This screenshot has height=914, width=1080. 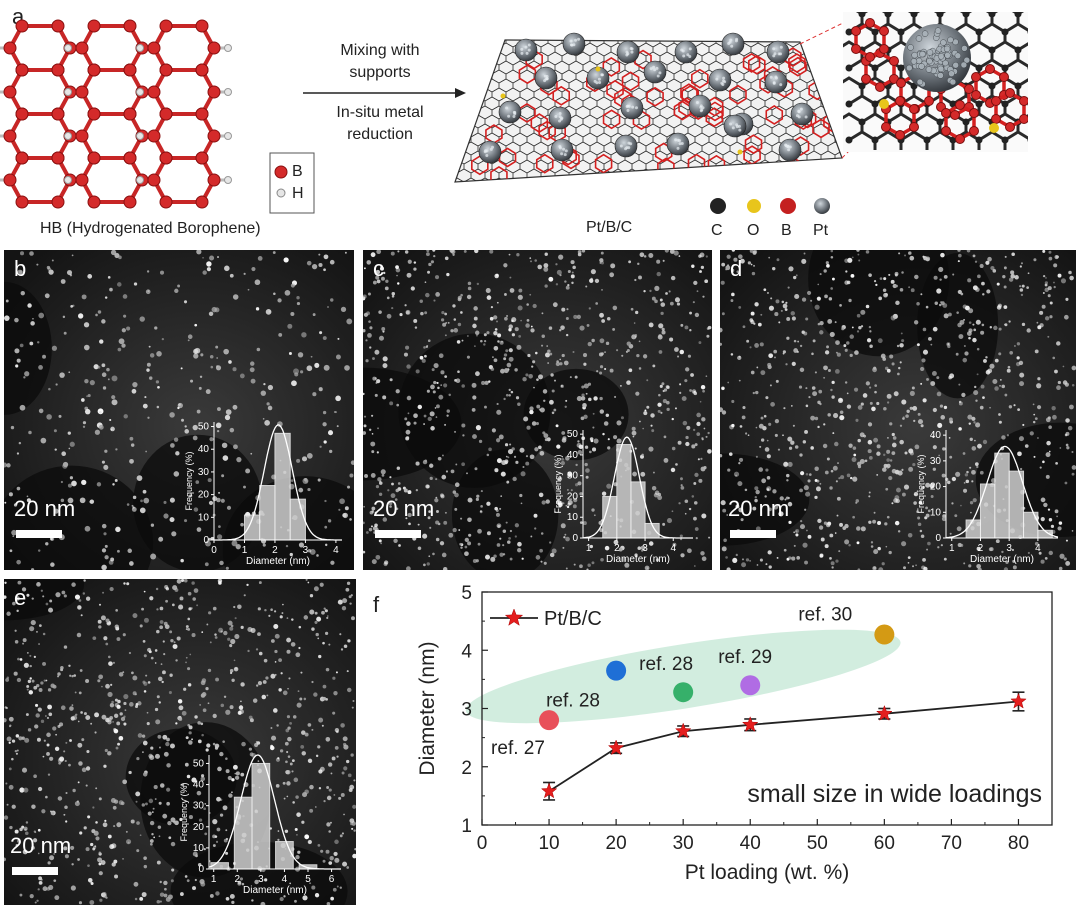 What do you see at coordinates (466, 651) in the screenshot?
I see `y-tick-label: 4` at bounding box center [466, 651].